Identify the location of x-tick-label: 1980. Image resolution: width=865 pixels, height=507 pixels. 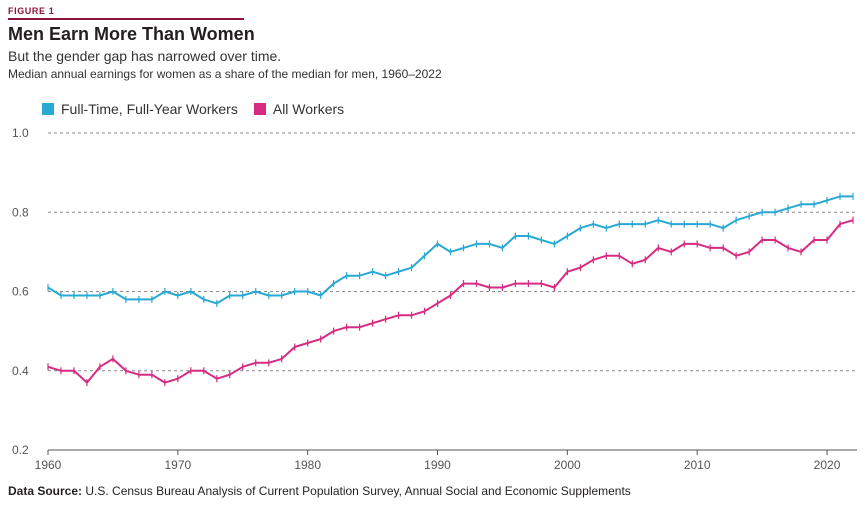
(307, 465).